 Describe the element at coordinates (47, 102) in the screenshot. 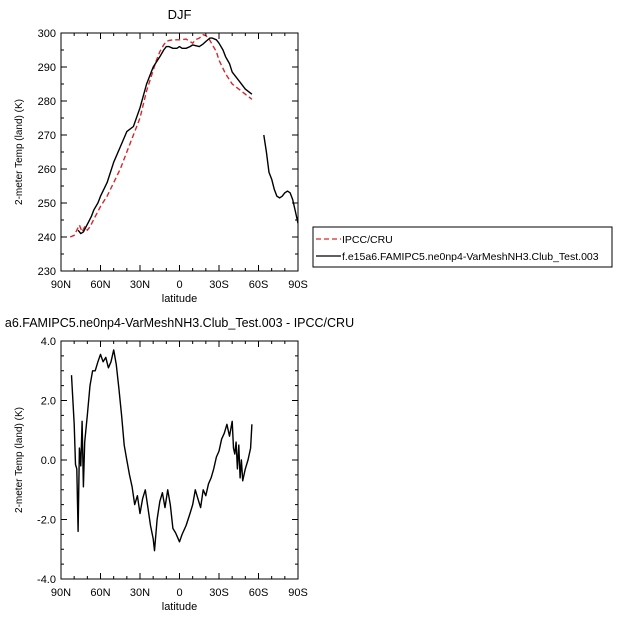

I see `y-tick-label: 280` at that location.